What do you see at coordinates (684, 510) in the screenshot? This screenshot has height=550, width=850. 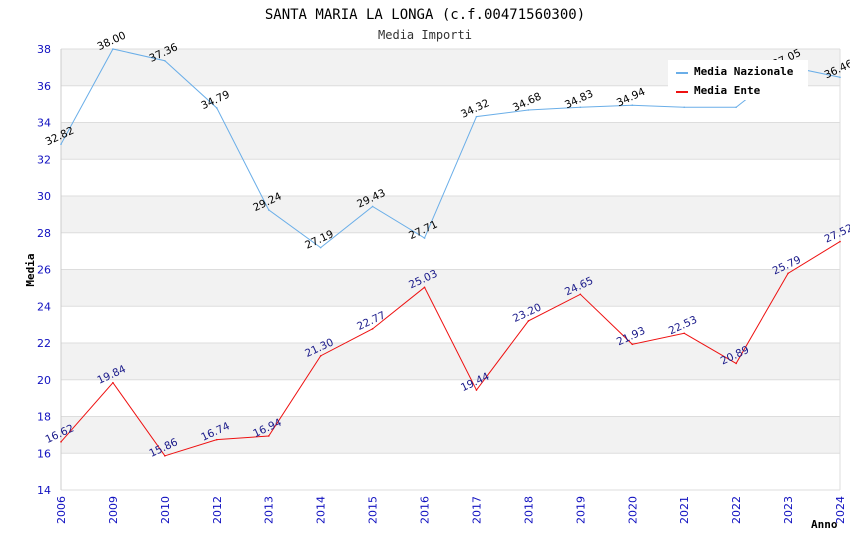 I see `x-tick-label: 2021` at bounding box center [684, 510].